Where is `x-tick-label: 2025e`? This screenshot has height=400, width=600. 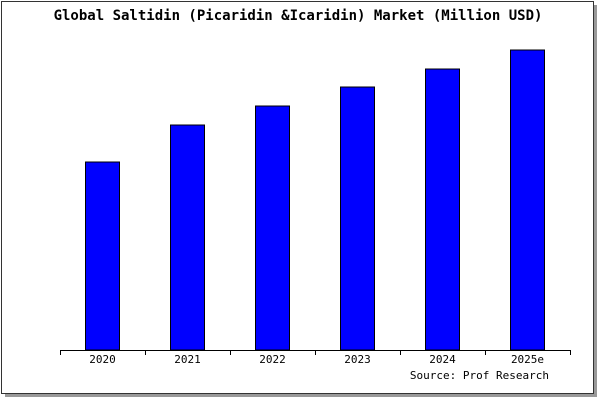
x-tick-label: 2025e is located at coordinates (527, 359).